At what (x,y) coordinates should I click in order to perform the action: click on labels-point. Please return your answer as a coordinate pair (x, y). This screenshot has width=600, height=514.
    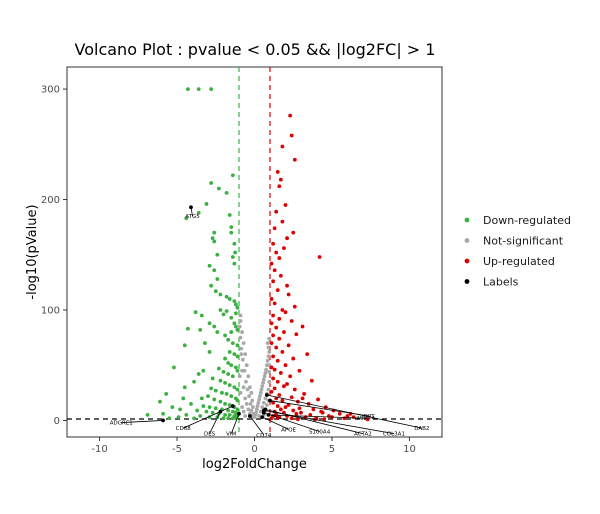
    Looking at the image, I should click on (232, 406).